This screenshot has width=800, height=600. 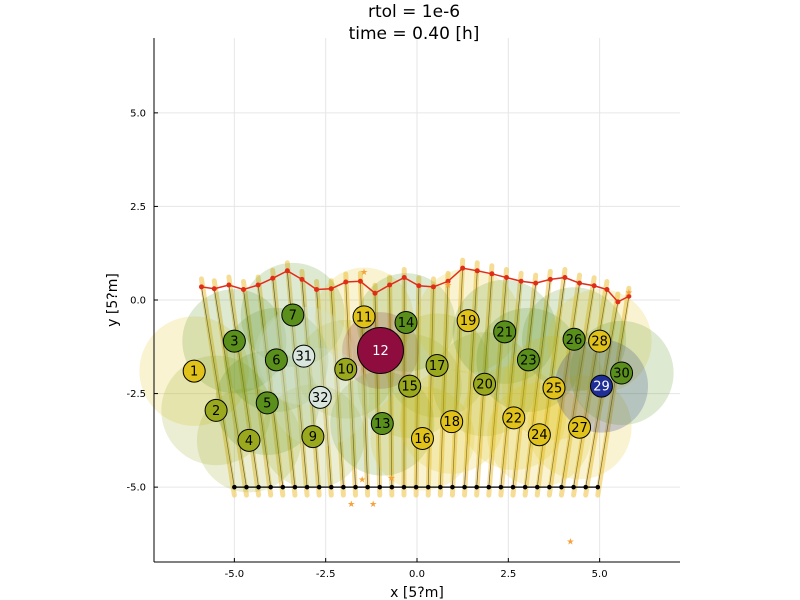 I want to click on cell-label-12: 12, so click(x=380, y=351).